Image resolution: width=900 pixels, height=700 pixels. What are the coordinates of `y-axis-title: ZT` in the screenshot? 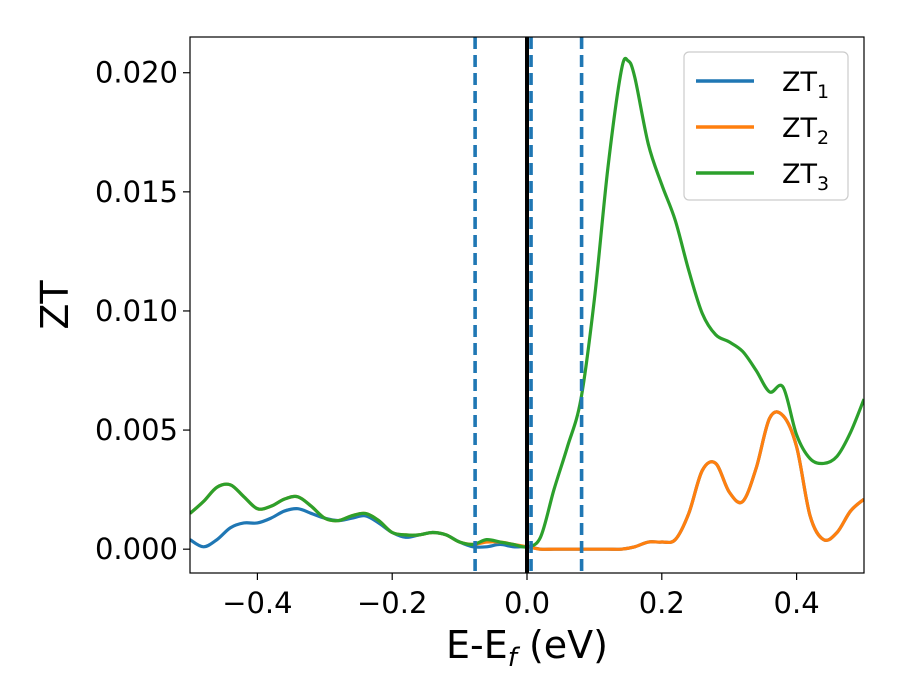 It's located at (55, 305).